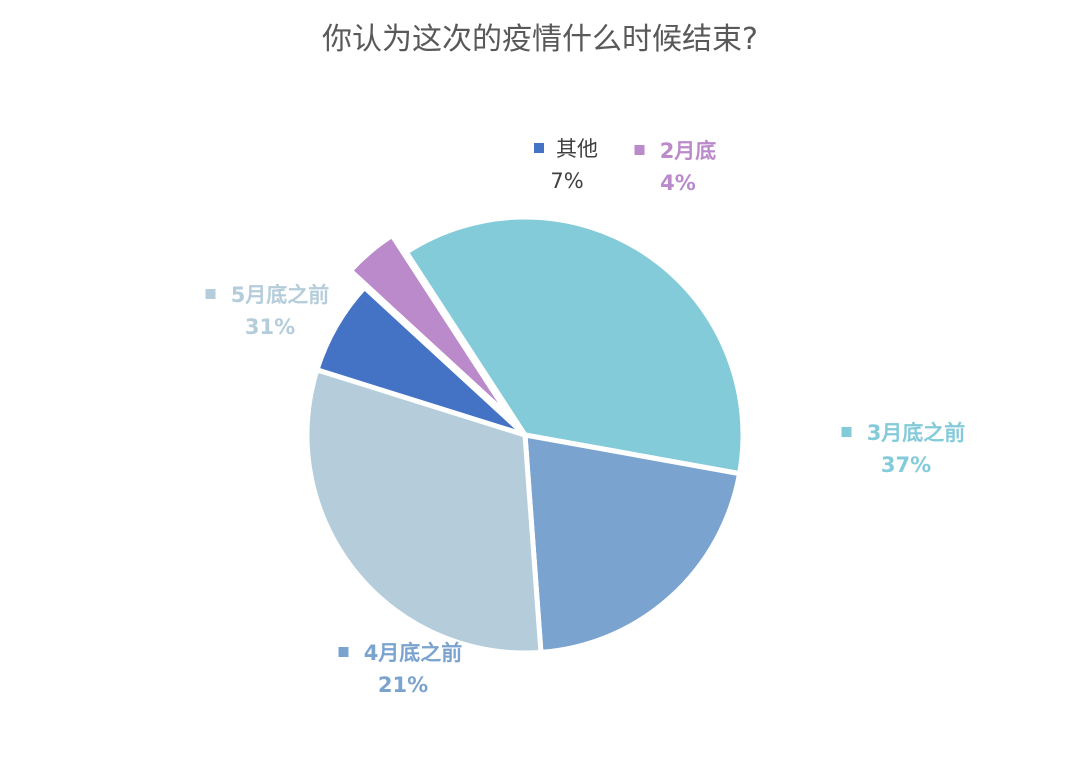  I want to click on slice-label-value: 7%, so click(566, 181).